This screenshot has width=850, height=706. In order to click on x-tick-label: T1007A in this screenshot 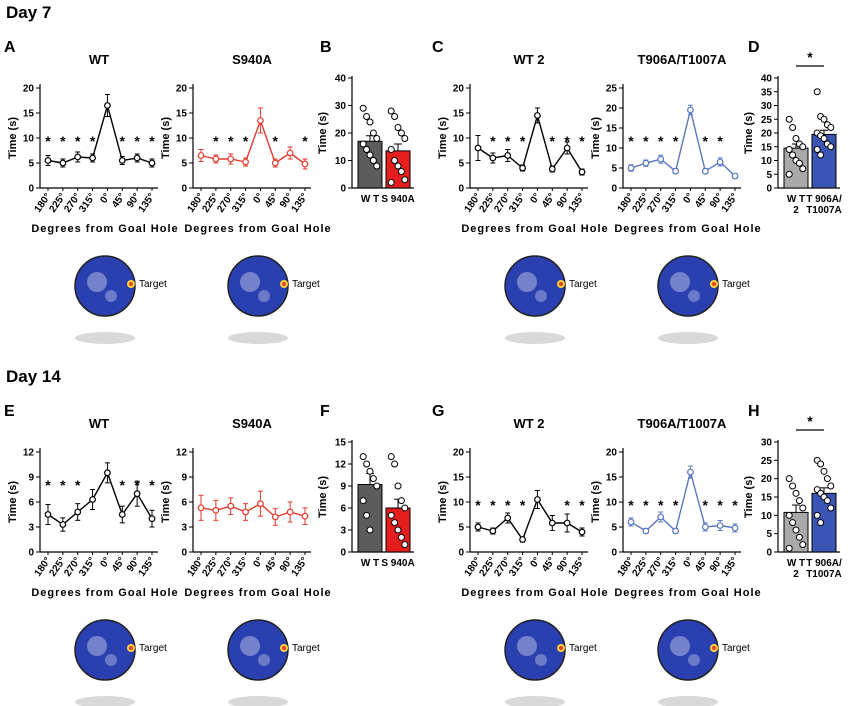, I will do `click(824, 210)`.